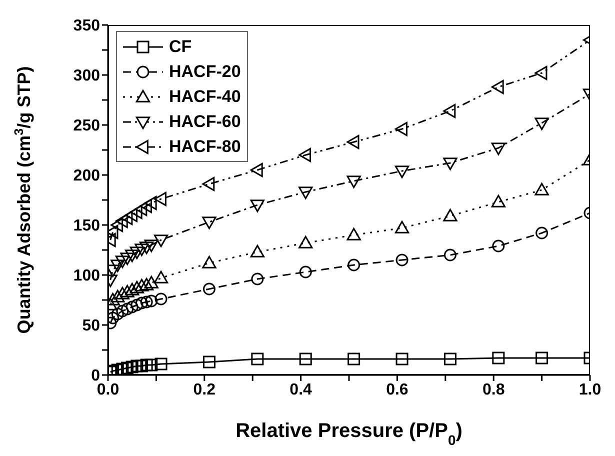  Describe the element at coordinates (86, 26) in the screenshot. I see `y-tick-label: 350` at that location.